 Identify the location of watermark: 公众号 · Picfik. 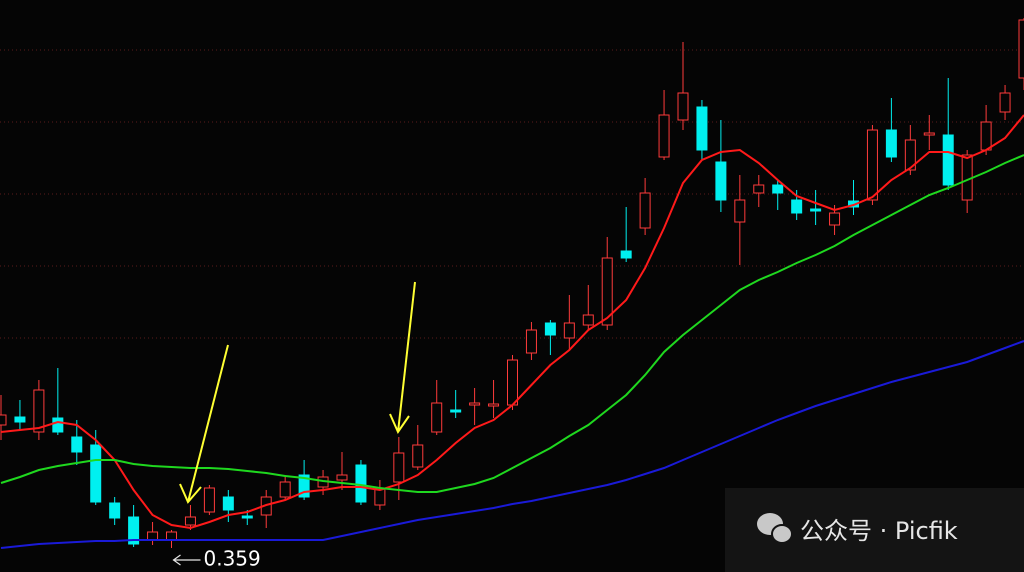
(879, 531).